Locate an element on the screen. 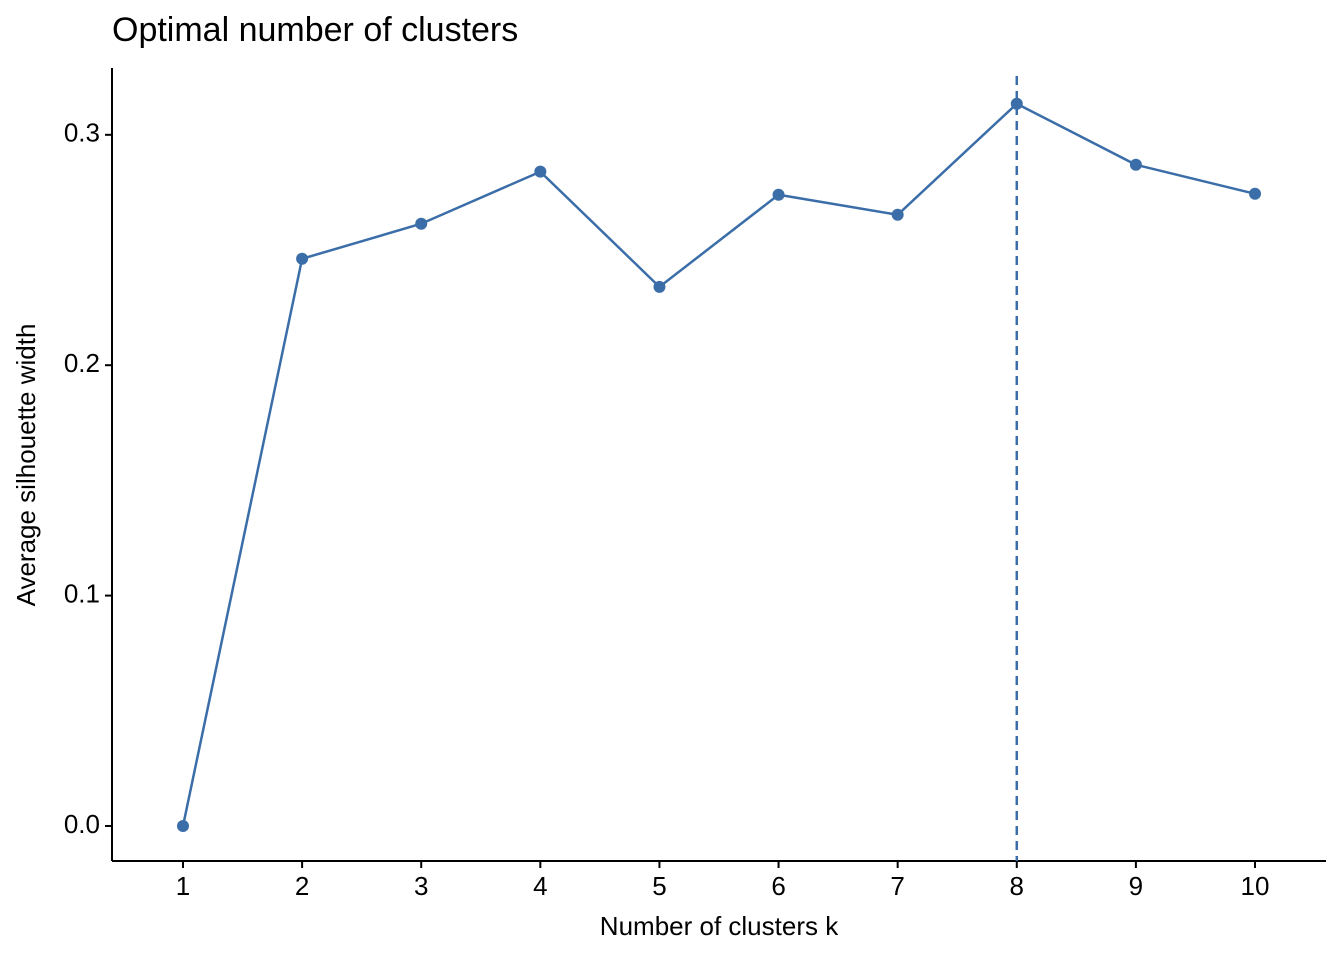 The height and width of the screenshot is (960, 1344). x-tick-label: 5 is located at coordinates (659, 886).